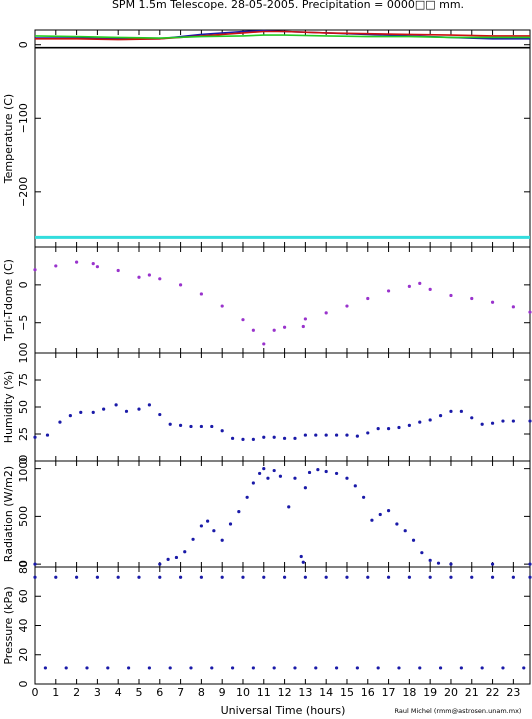  What do you see at coordinates (458, 711) in the screenshot?
I see `credit-text: Raul Michel (rmm@astrosen.unam.mx)` at bounding box center [458, 711].